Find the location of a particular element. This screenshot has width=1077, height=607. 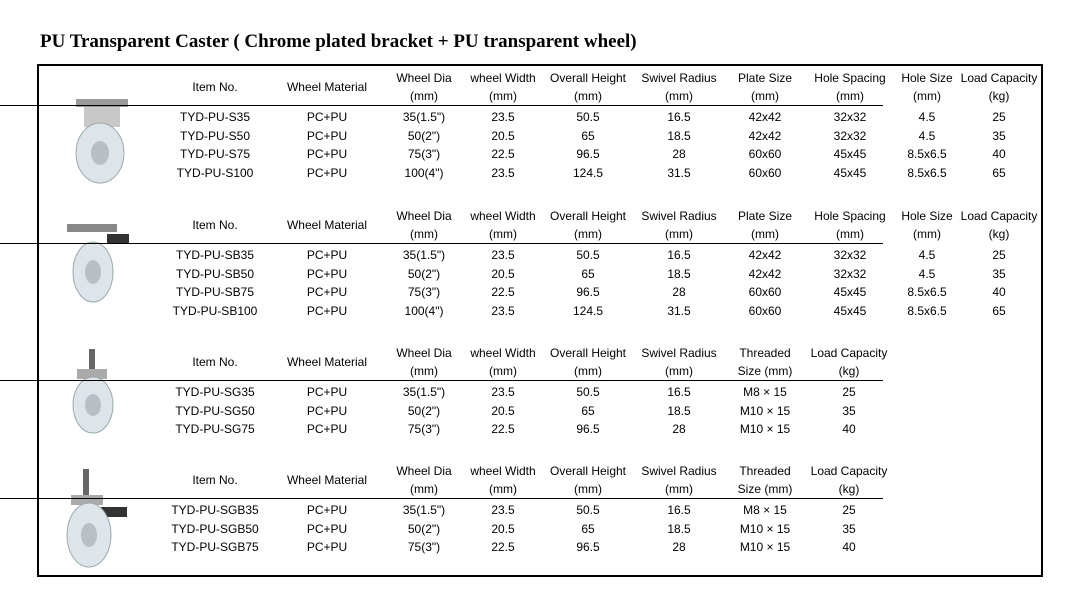

table-cell: 42x42 is located at coordinates (765, 255).